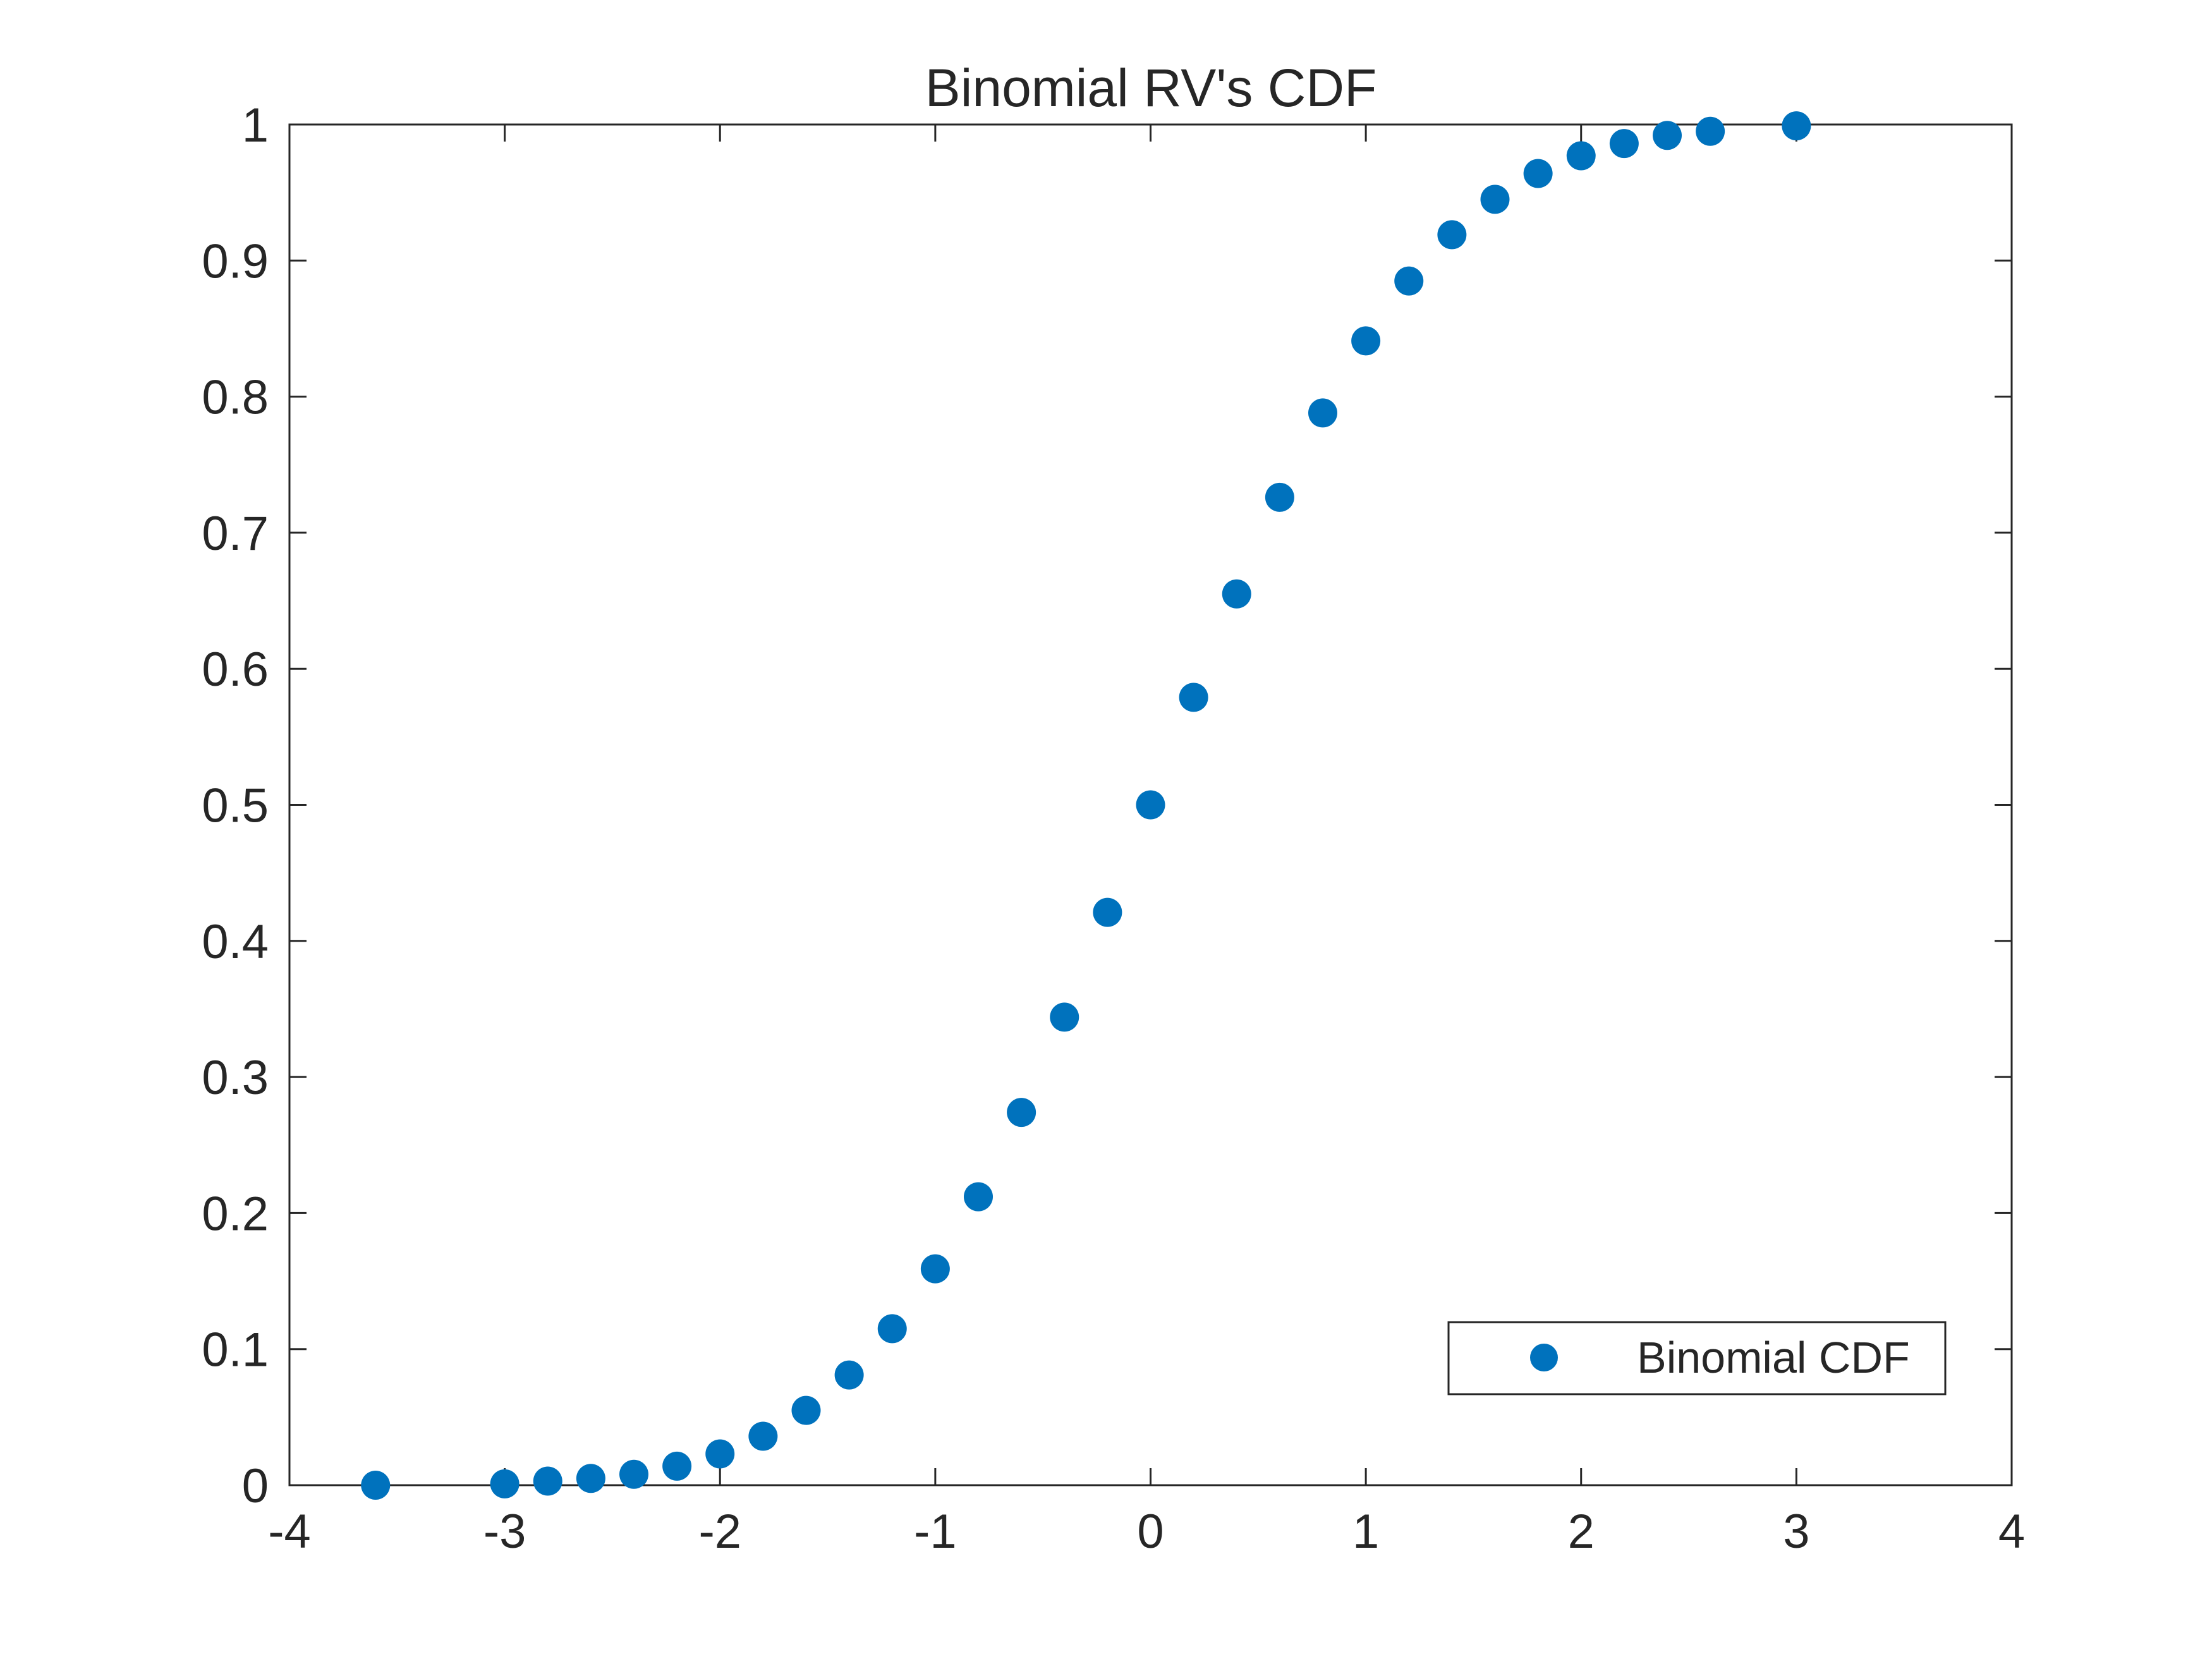 The width and height of the screenshot is (2212, 1659). What do you see at coordinates (935, 1532) in the screenshot?
I see `x-tick-label: -1` at bounding box center [935, 1532].